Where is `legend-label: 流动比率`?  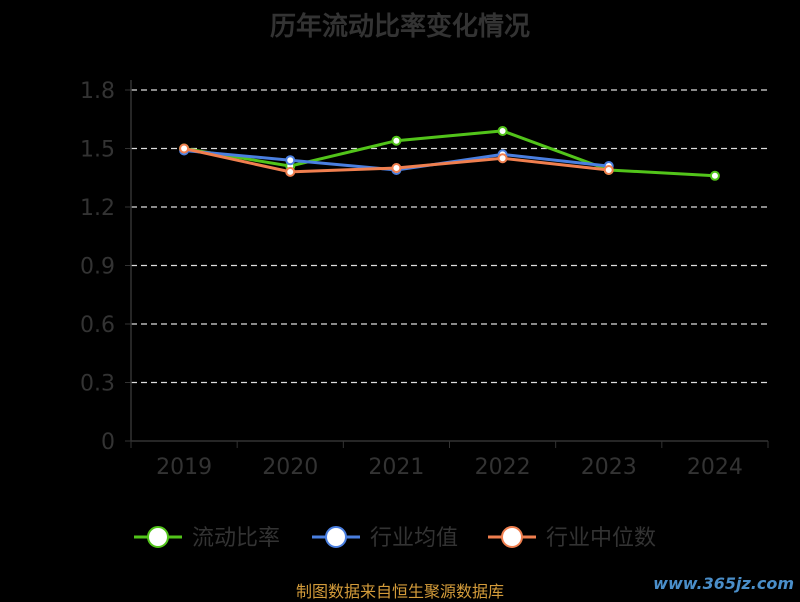
legend-label: 流动比率 is located at coordinates (236, 538).